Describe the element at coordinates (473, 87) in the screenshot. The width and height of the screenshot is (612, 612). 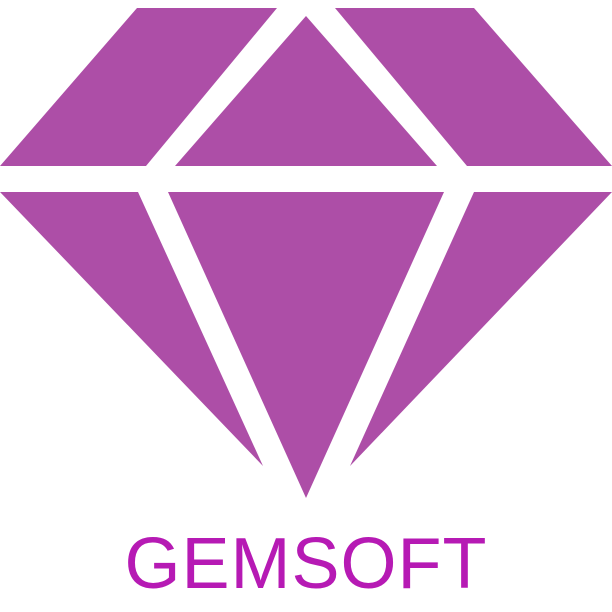
I see `diamond-facet-top-right` at that location.